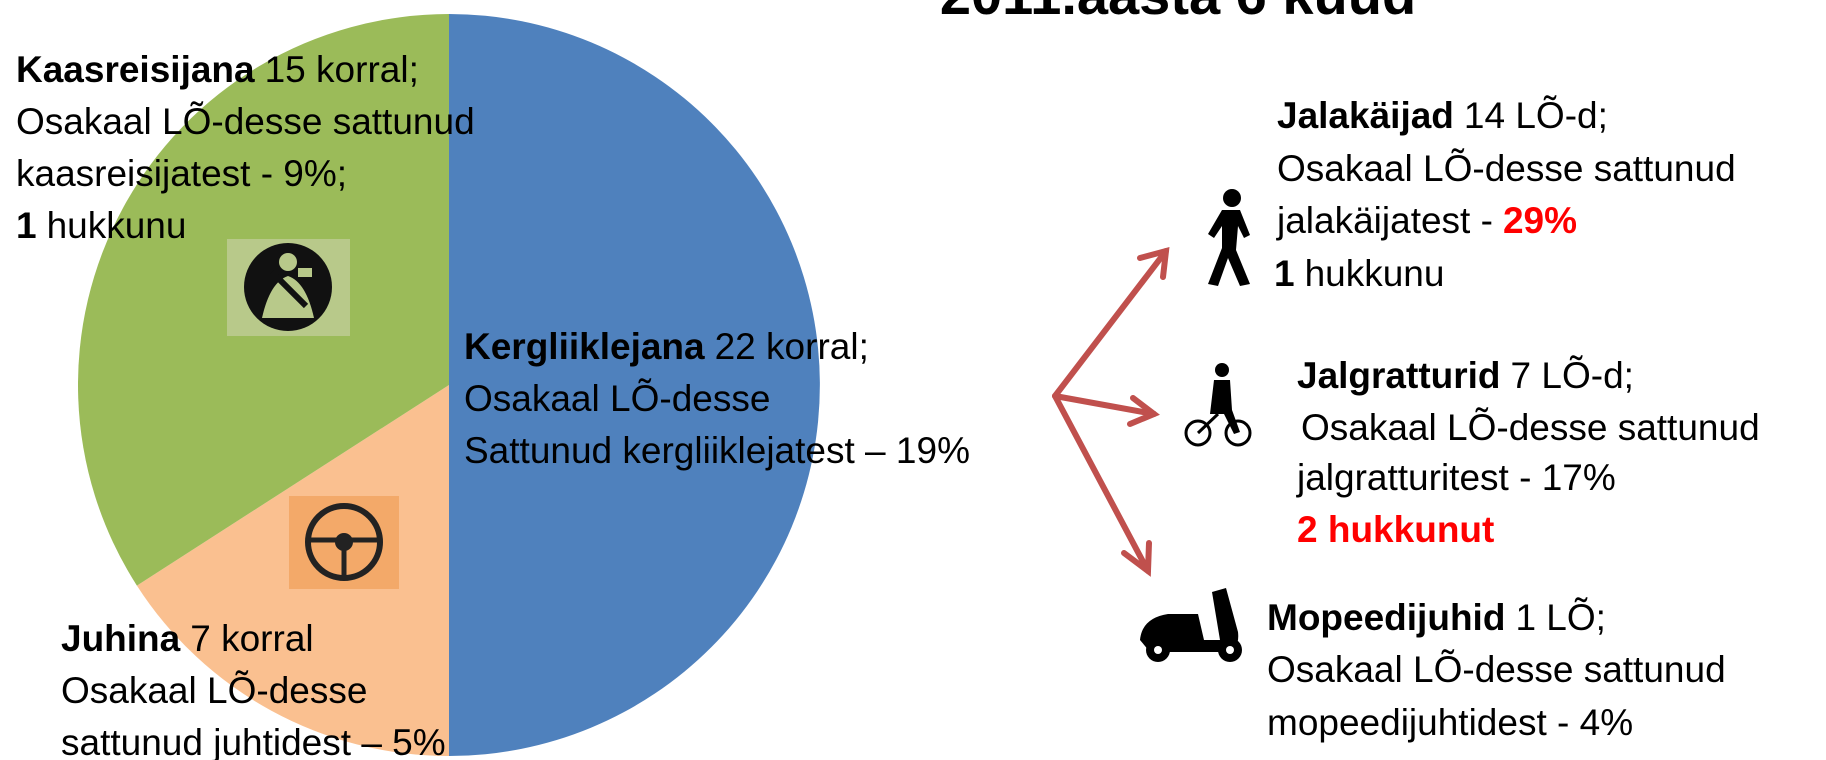 The height and width of the screenshot is (760, 1826). Describe the element at coordinates (1191, 625) in the screenshot. I see `scooter-icon` at that location.